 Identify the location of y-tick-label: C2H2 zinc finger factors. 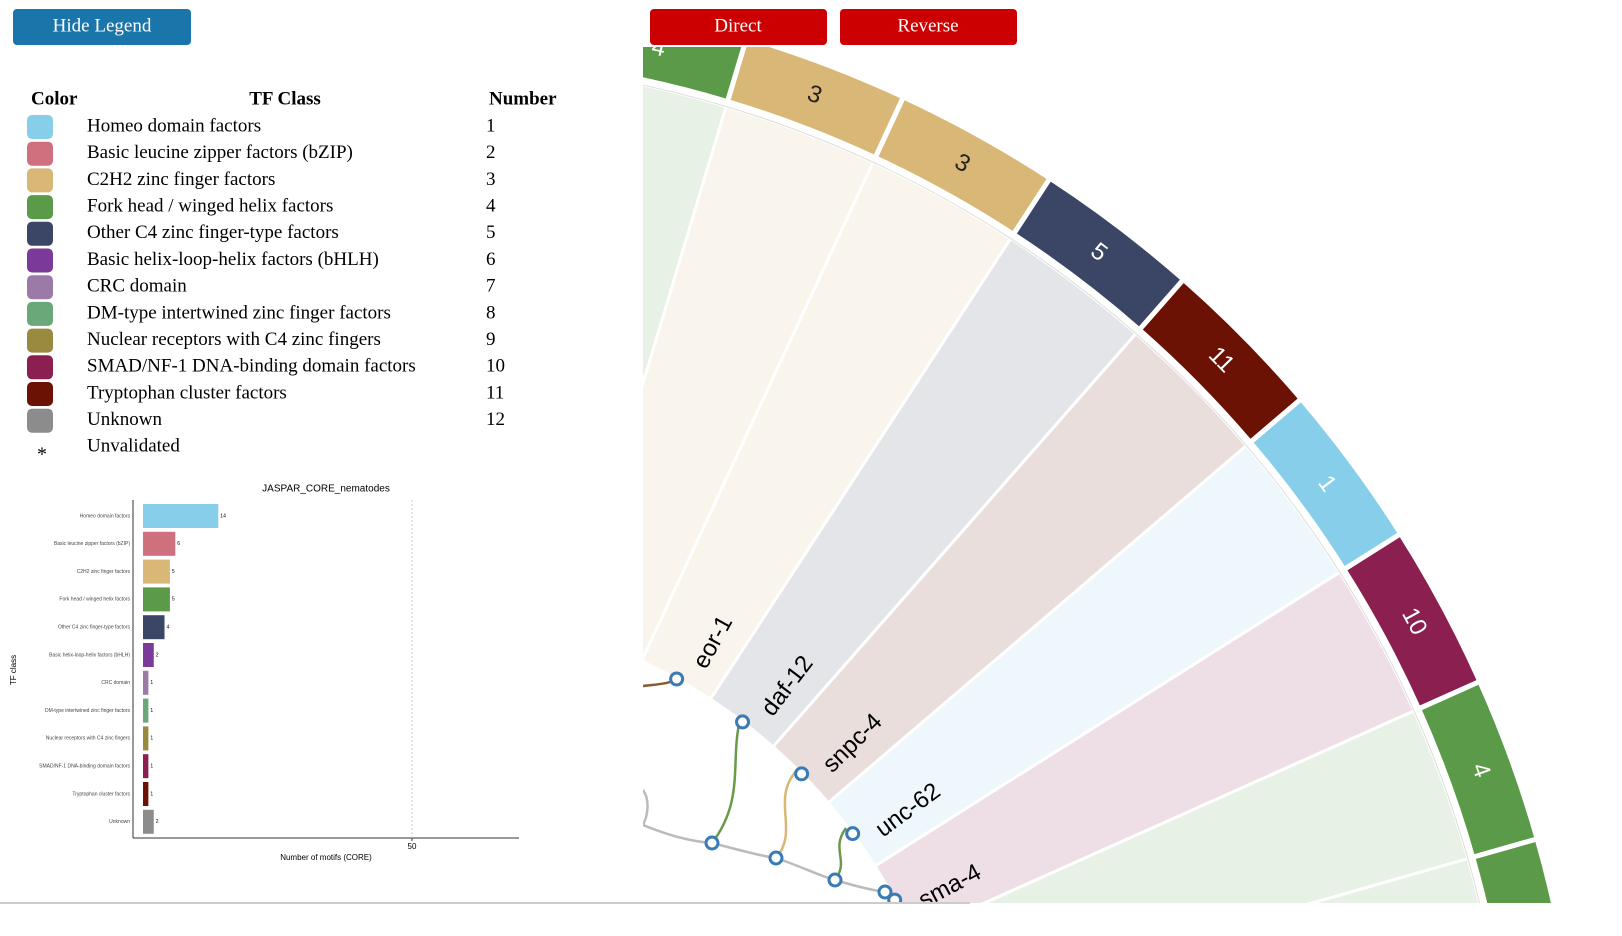
(104, 572).